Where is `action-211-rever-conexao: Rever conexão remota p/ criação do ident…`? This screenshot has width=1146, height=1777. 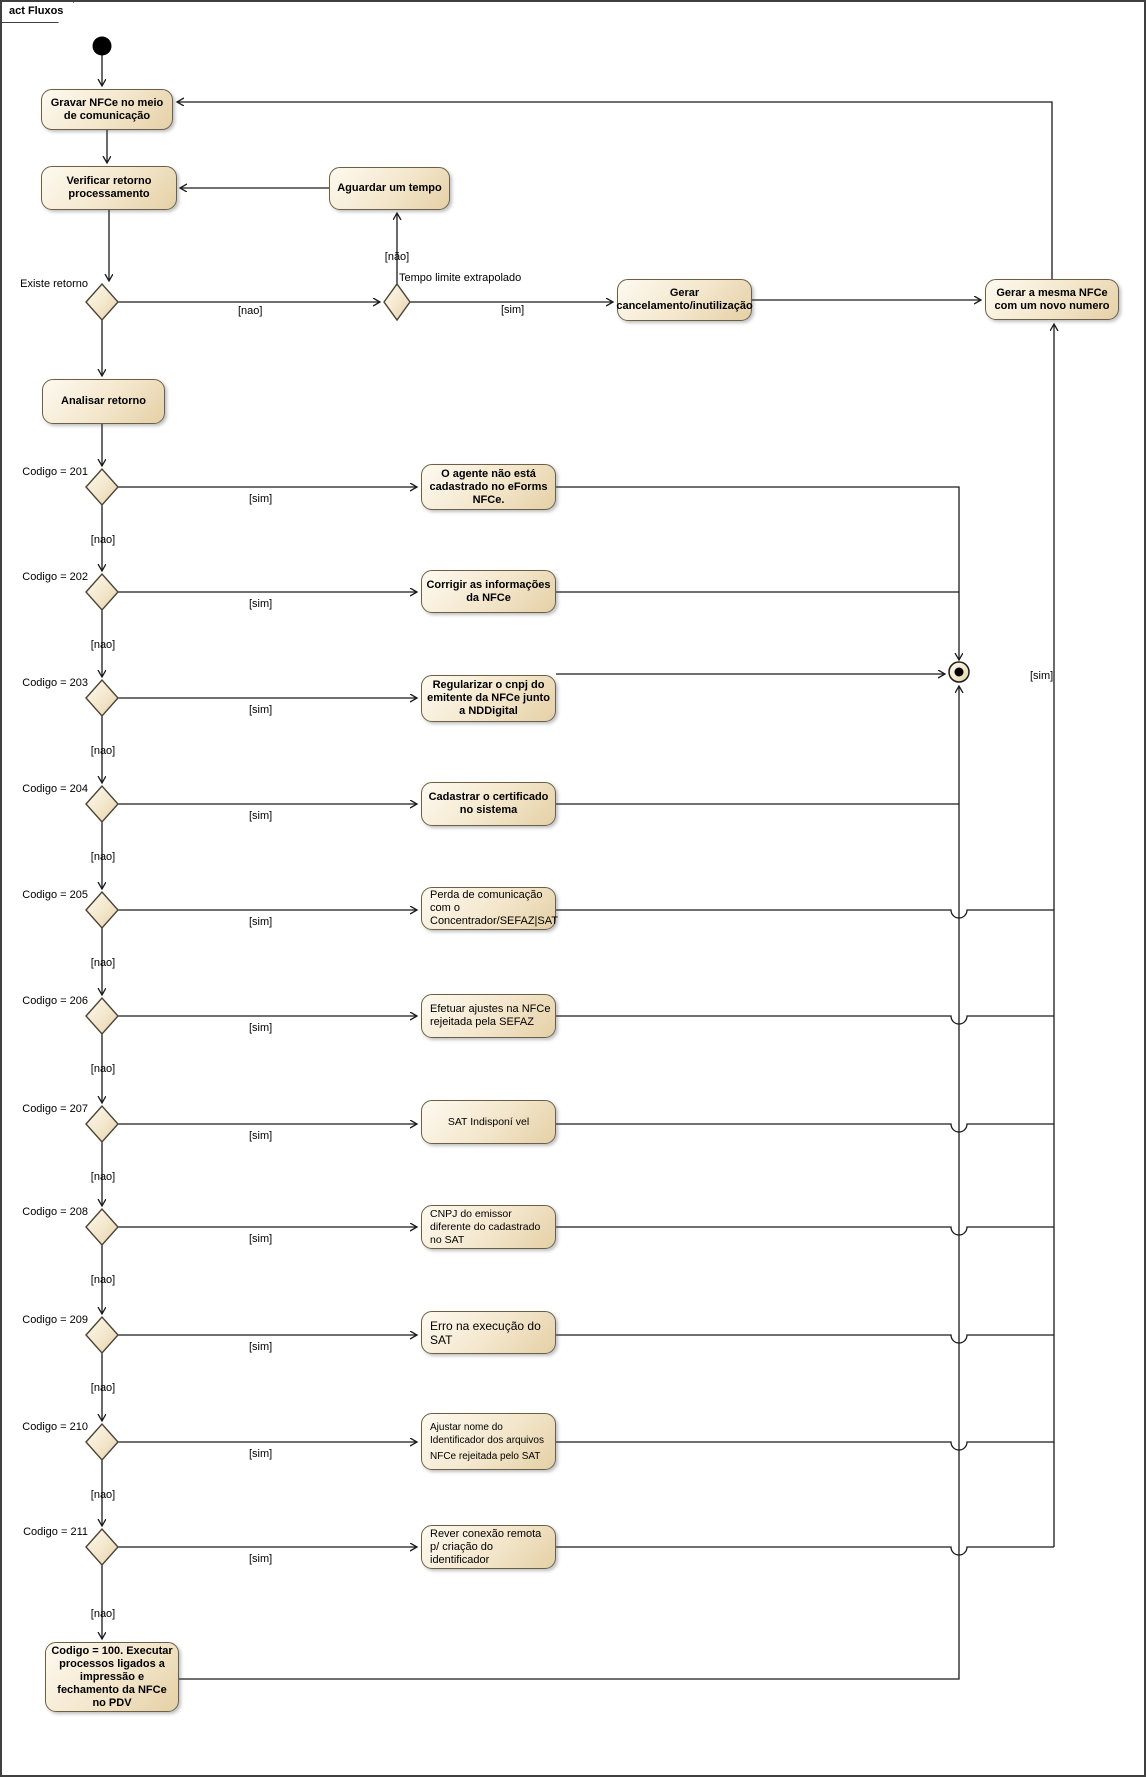
action-211-rever-conexao: Rever conexão remota p/ criação do ident… is located at coordinates (488, 1547).